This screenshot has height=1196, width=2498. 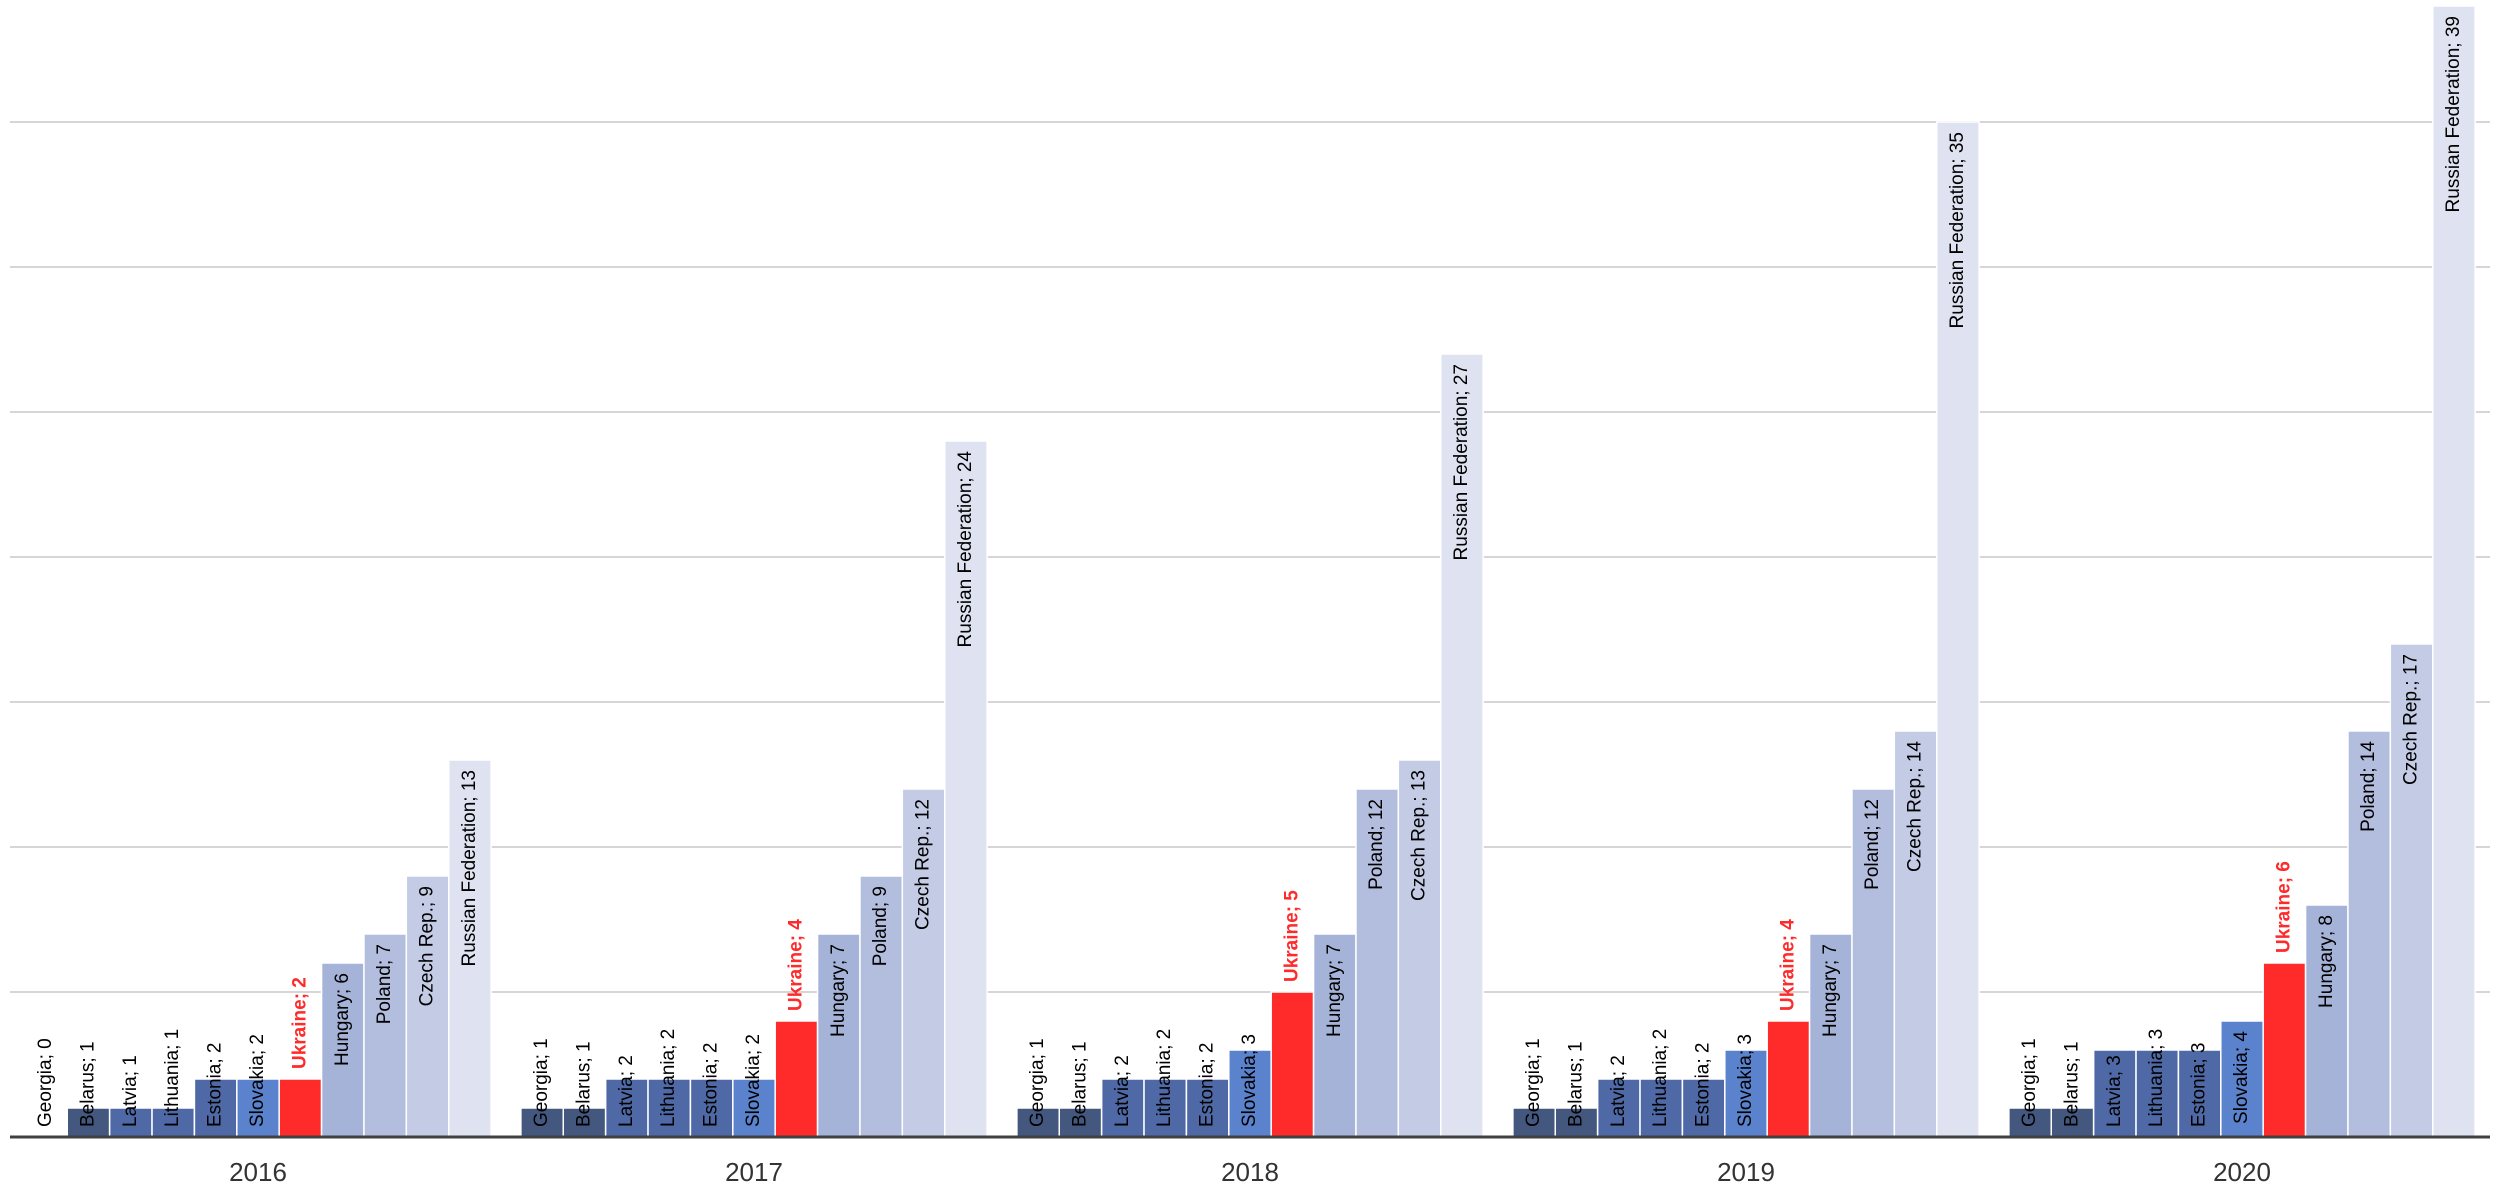 I want to click on data-label: Ukraine; 6, so click(x=2283, y=907).